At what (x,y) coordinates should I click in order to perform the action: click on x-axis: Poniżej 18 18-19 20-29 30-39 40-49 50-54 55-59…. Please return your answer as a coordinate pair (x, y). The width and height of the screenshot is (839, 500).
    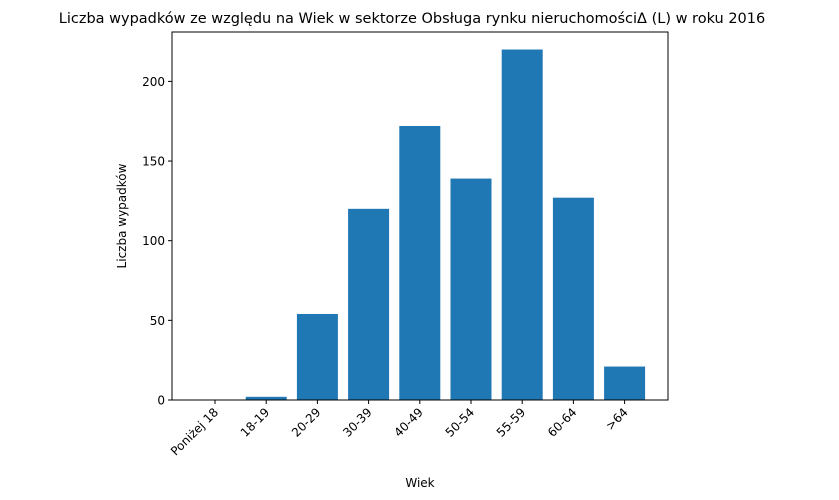
    Looking at the image, I should click on (399, 429).